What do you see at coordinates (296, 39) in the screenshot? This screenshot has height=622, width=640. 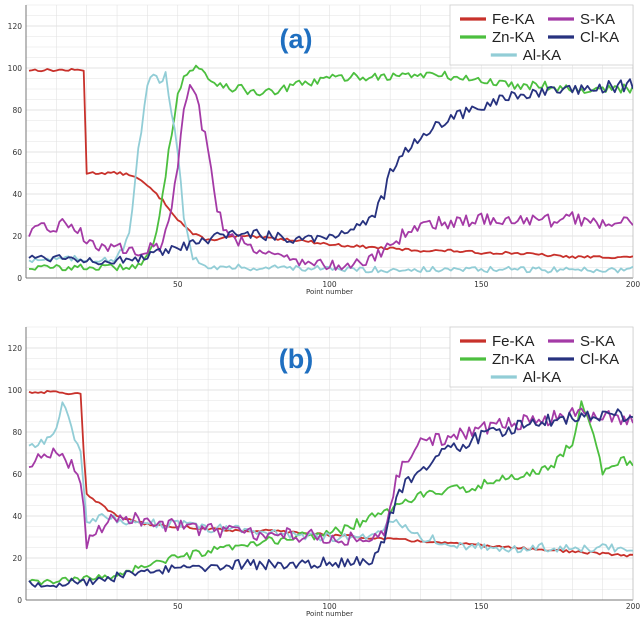 I see `panel-label: (a)` at bounding box center [296, 39].